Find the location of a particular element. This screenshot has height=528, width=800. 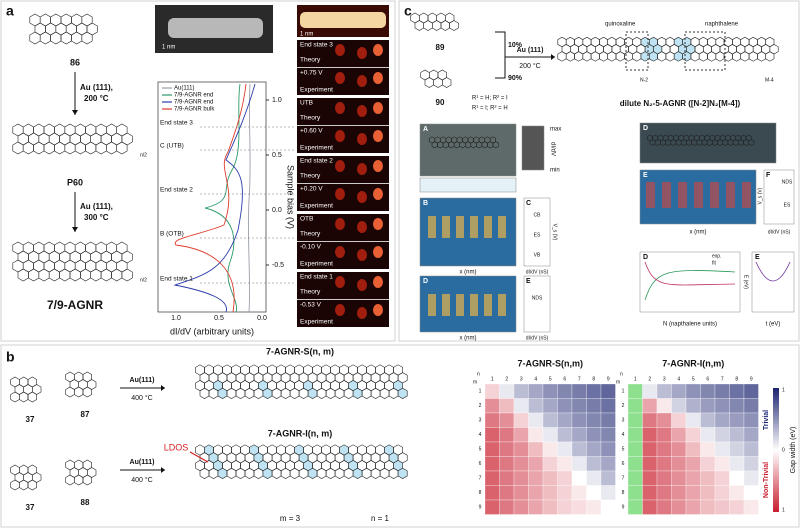

dashed-box is located at coordinates (637, 51).